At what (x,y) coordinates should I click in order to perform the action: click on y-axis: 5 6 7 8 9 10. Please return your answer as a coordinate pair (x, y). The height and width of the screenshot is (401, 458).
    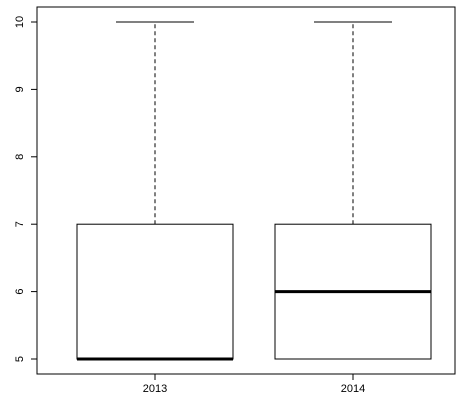
    Looking at the image, I should click on (26, 189).